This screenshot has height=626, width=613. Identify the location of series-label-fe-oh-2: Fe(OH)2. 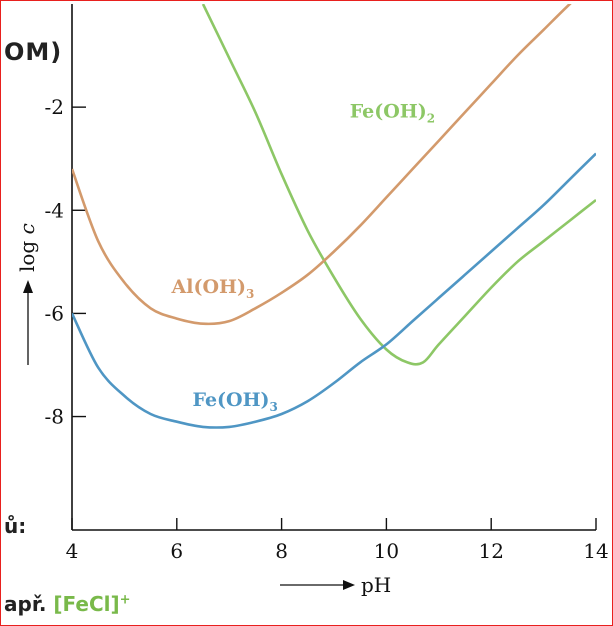
(392, 112).